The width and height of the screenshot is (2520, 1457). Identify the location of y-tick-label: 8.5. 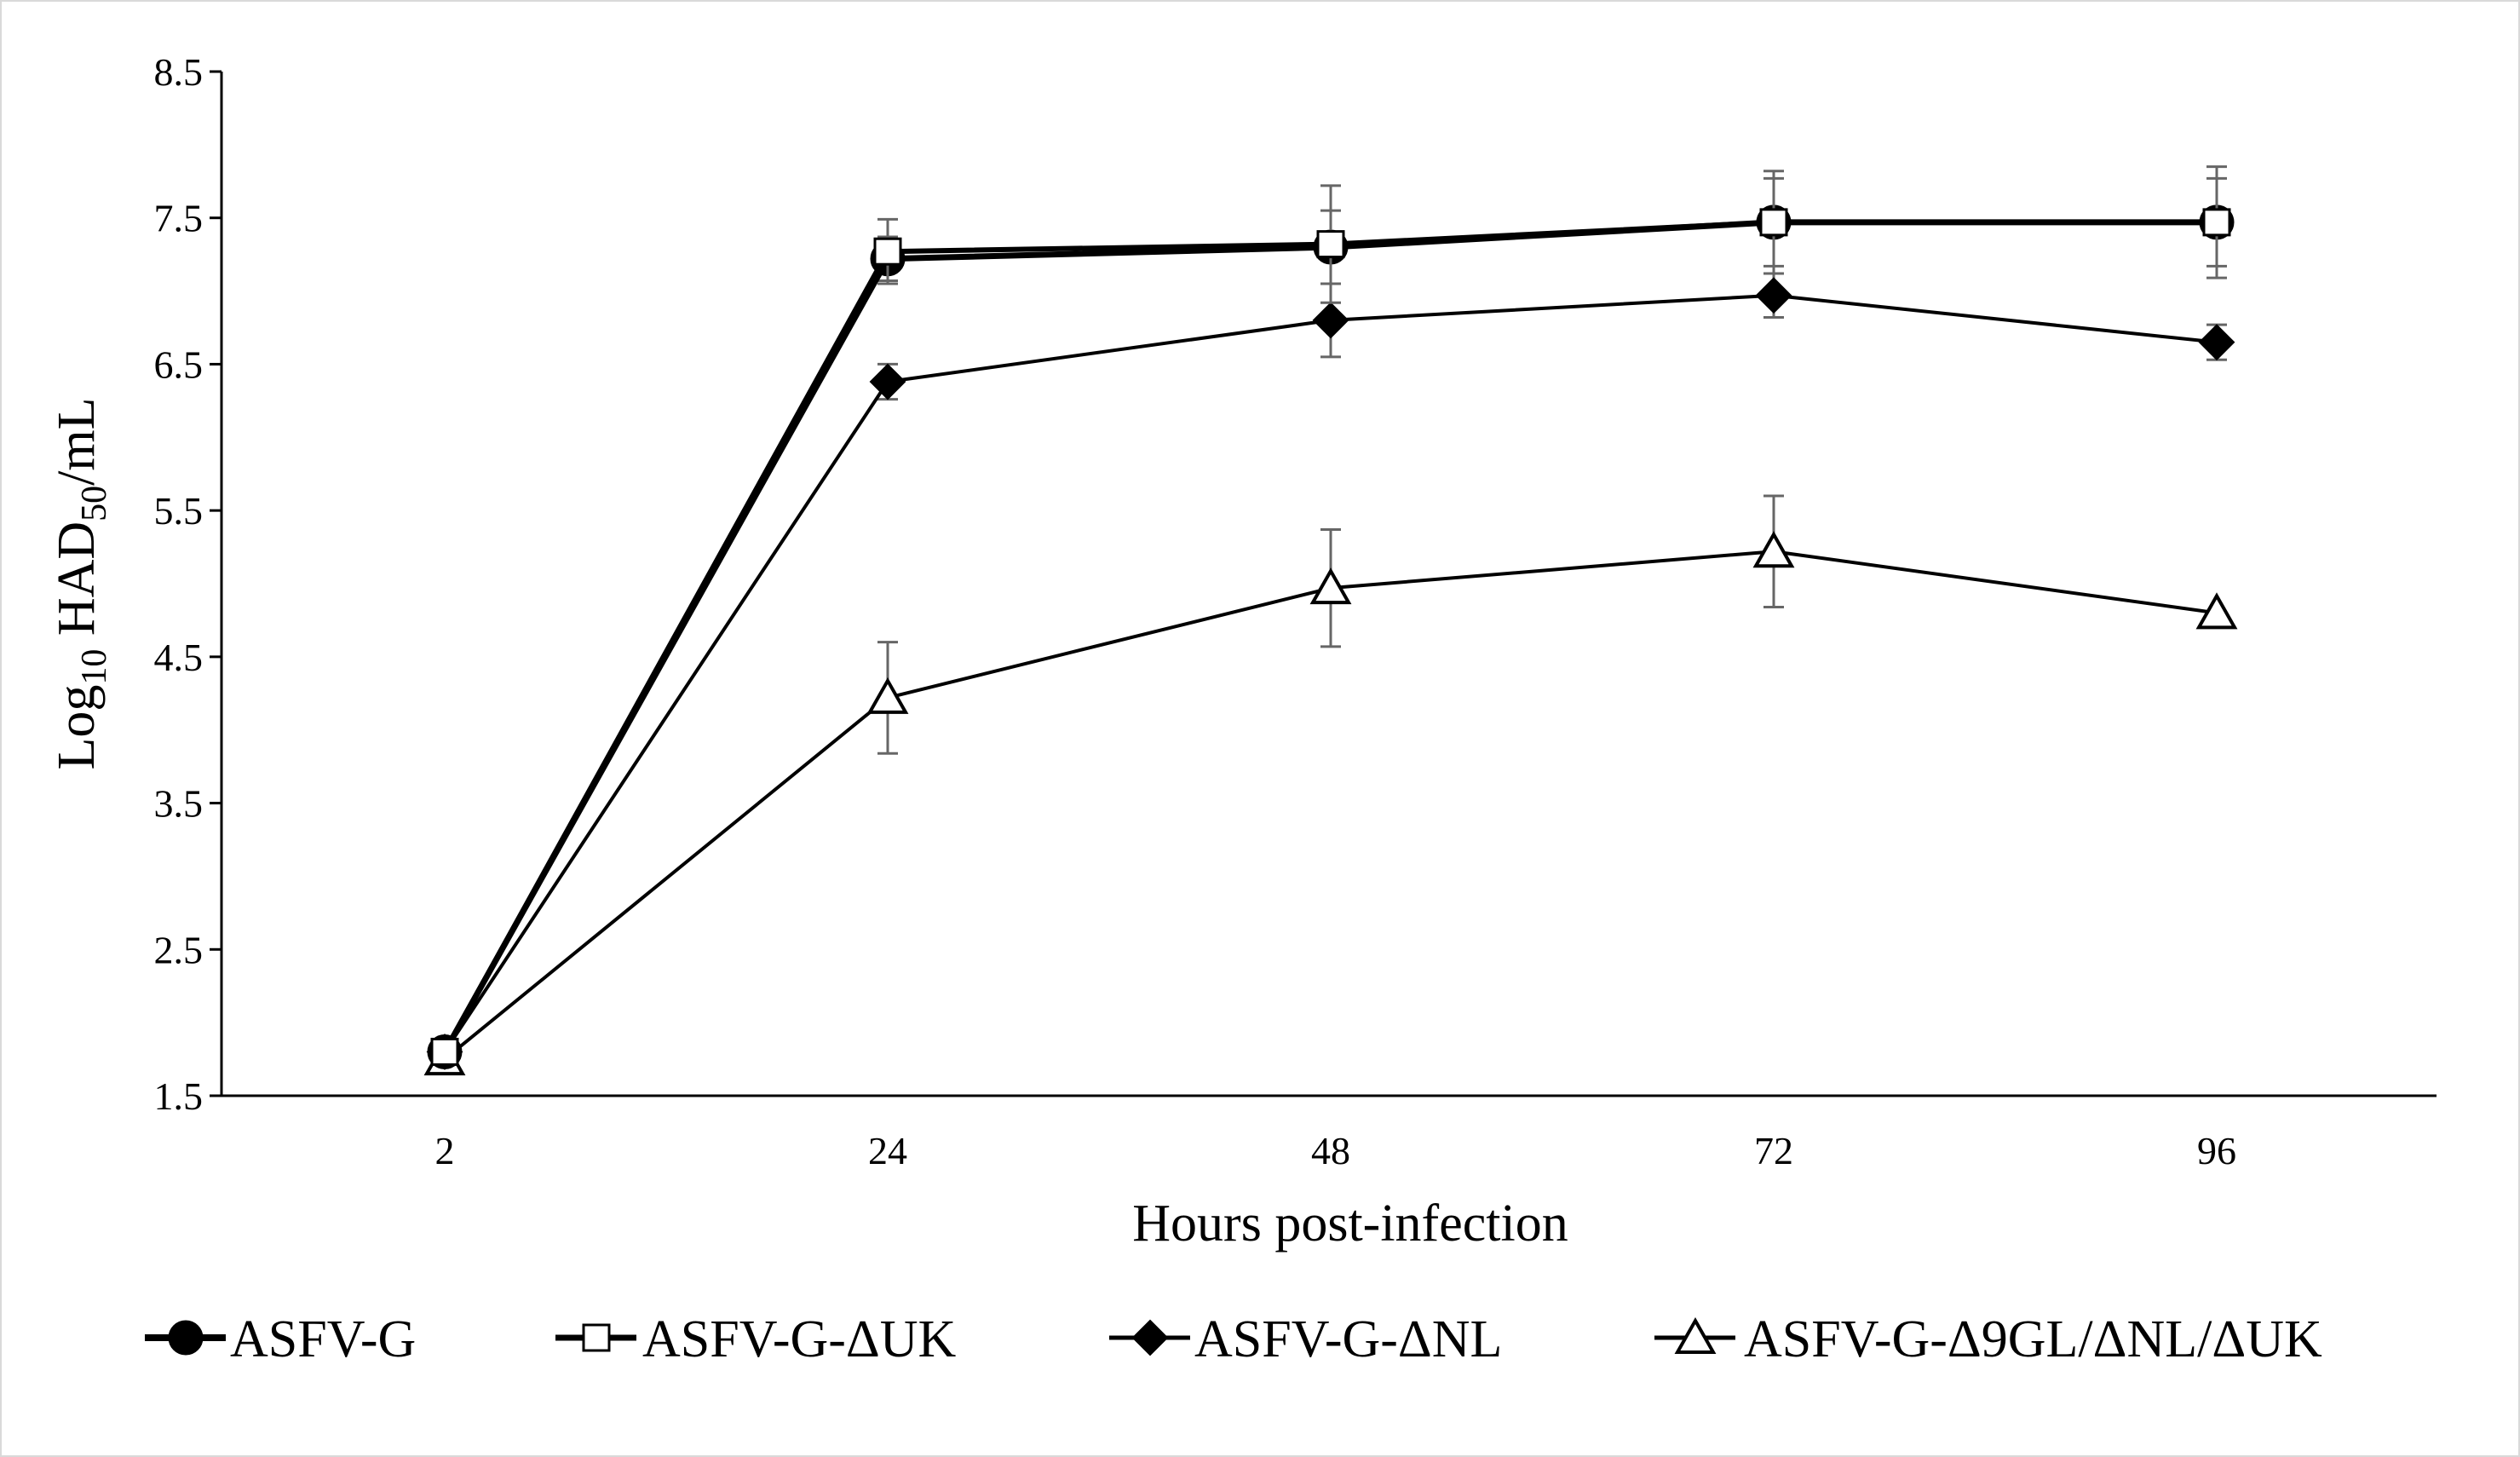
(179, 72).